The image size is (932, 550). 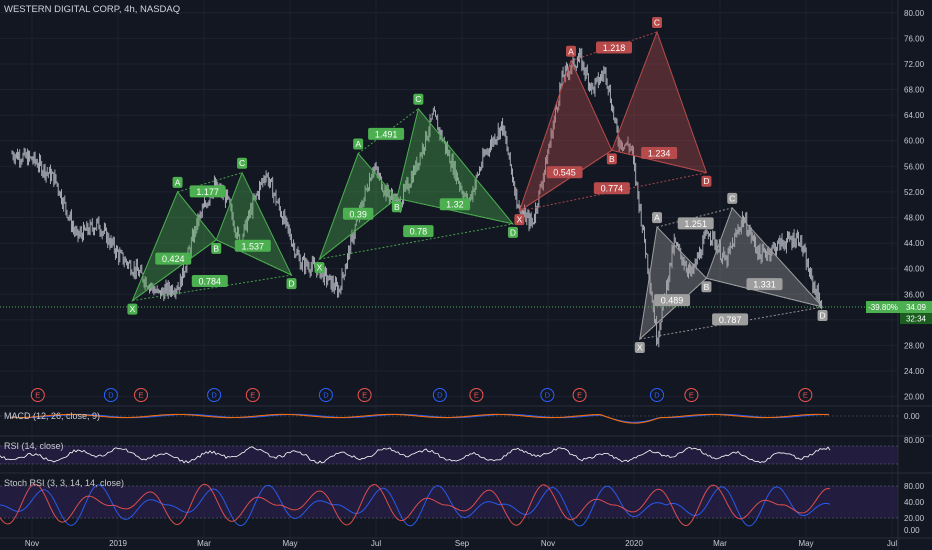 What do you see at coordinates (914, 217) in the screenshot?
I see `y-tick-label: 48.00` at bounding box center [914, 217].